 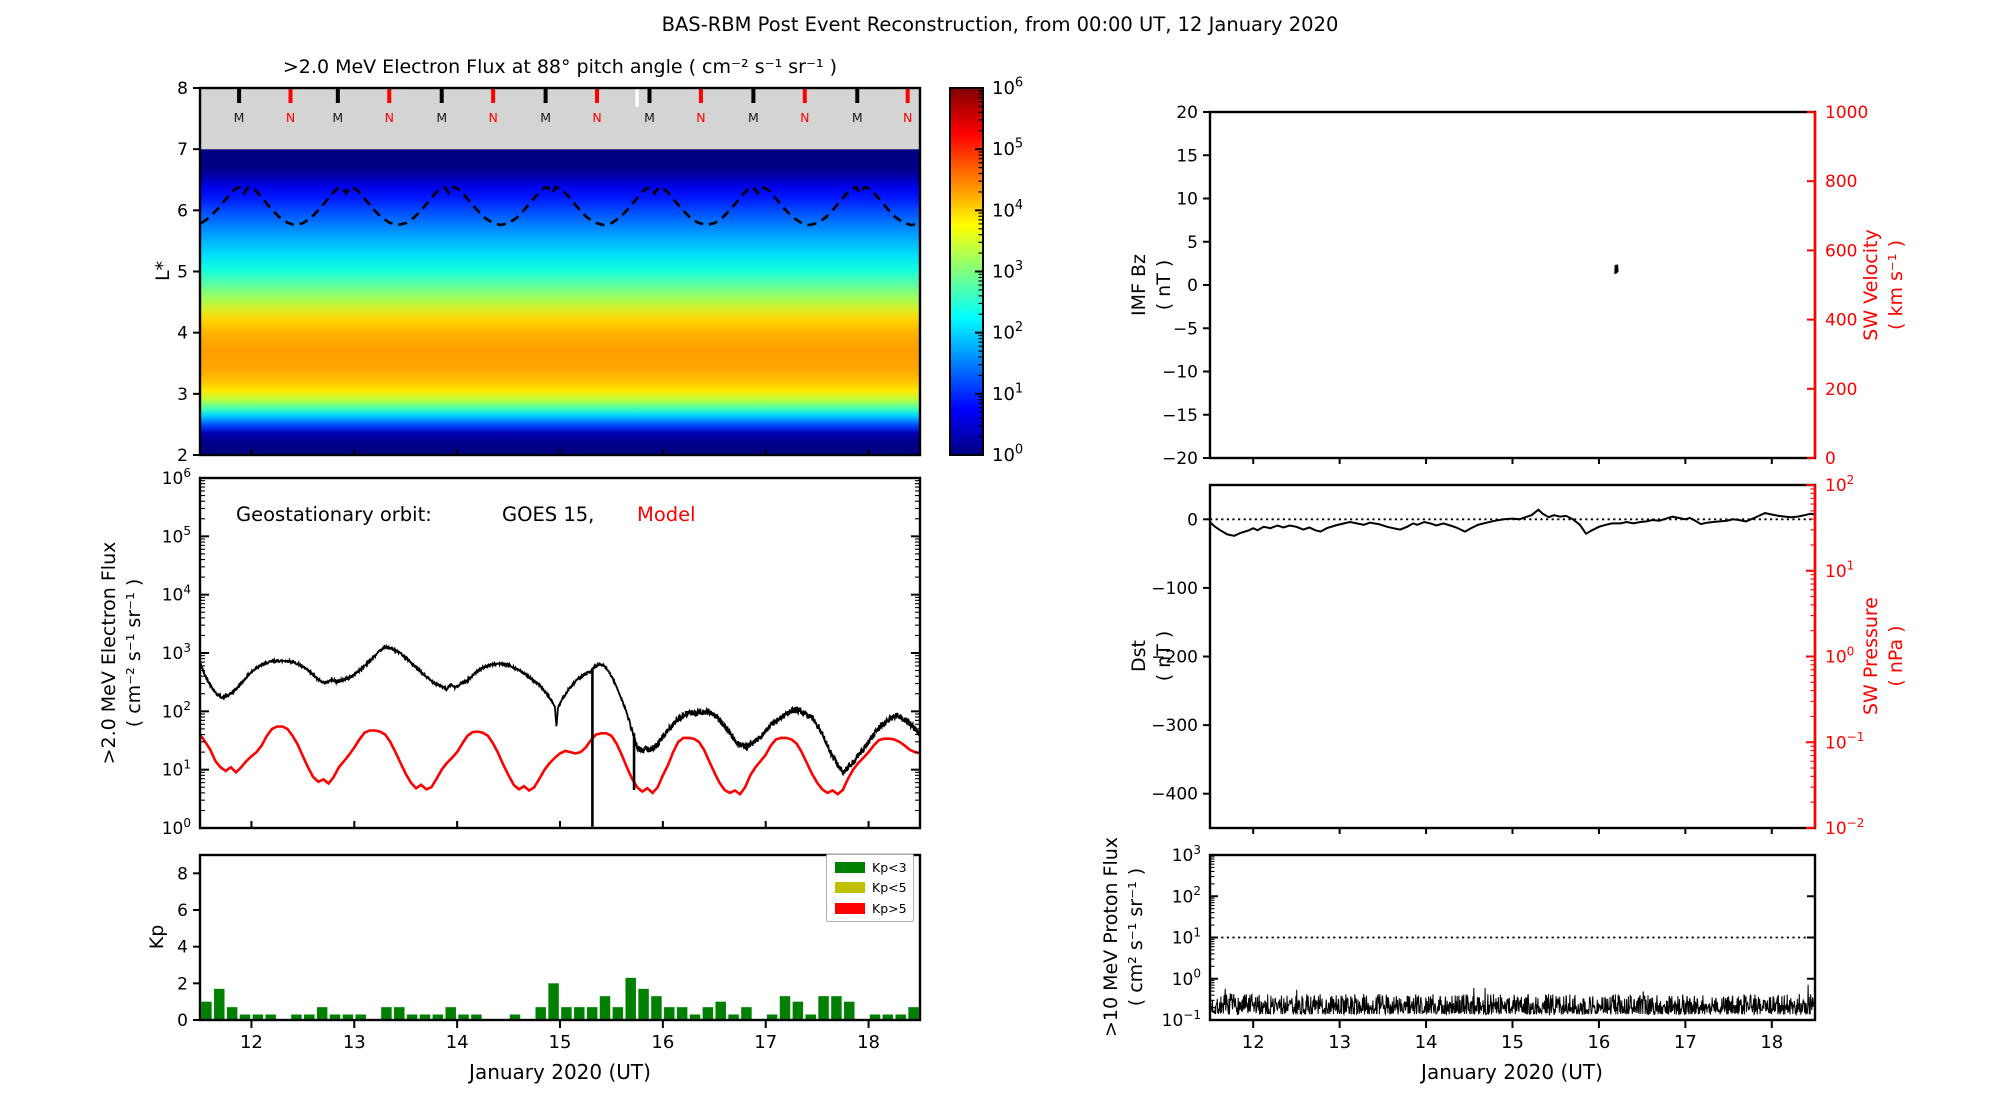 What do you see at coordinates (1830, 459) in the screenshot?
I see `swvelocity-ytick-label: 0` at bounding box center [1830, 459].